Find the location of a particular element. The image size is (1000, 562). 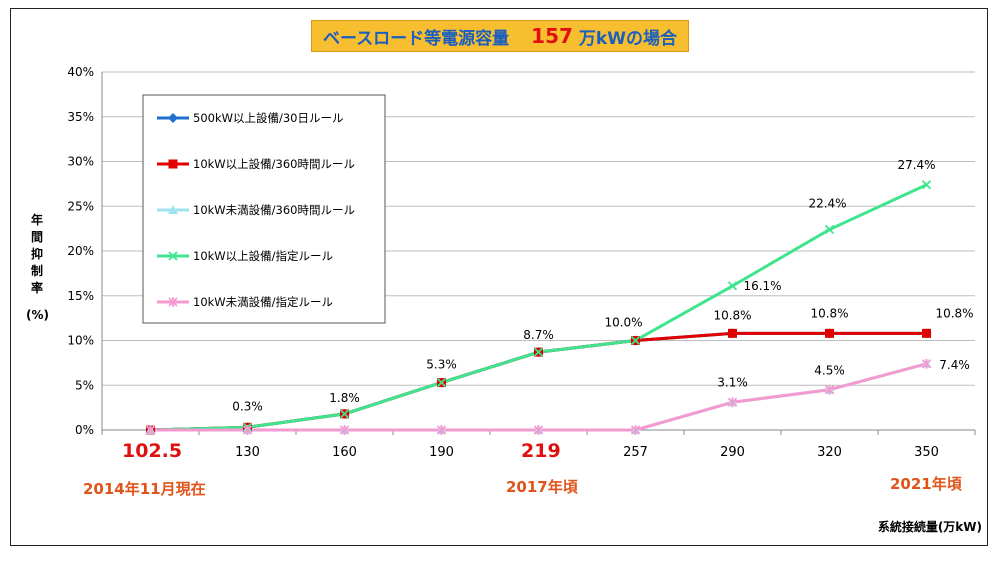

legend-entry: 10kW未満設備/360時間ルール is located at coordinates (274, 210).